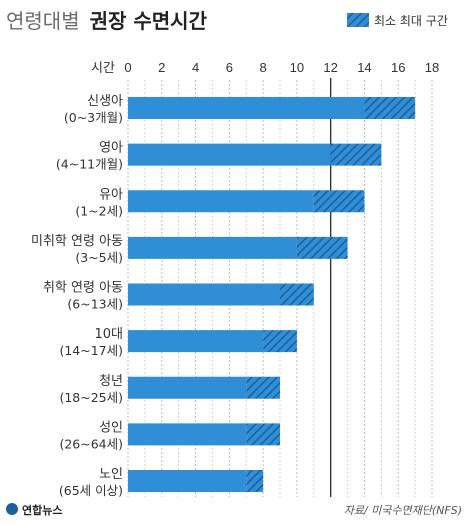 The width and height of the screenshot is (469, 526). What do you see at coordinates (195, 67) in the screenshot?
I see `x-tick-label: 4` at bounding box center [195, 67].